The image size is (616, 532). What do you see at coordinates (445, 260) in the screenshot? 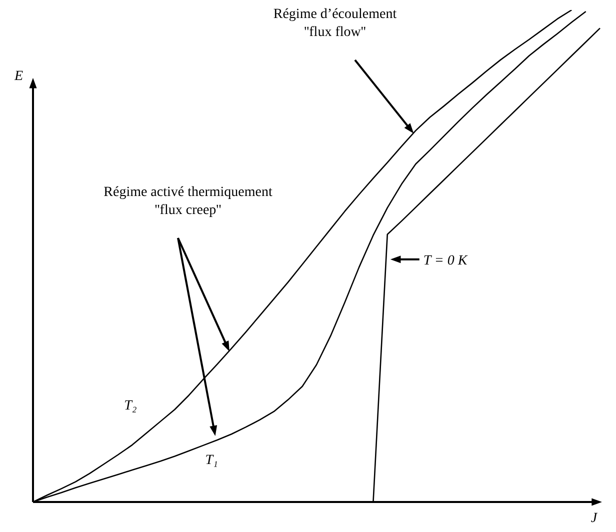
I see `legend-label: T = 0 K` at bounding box center [445, 260].